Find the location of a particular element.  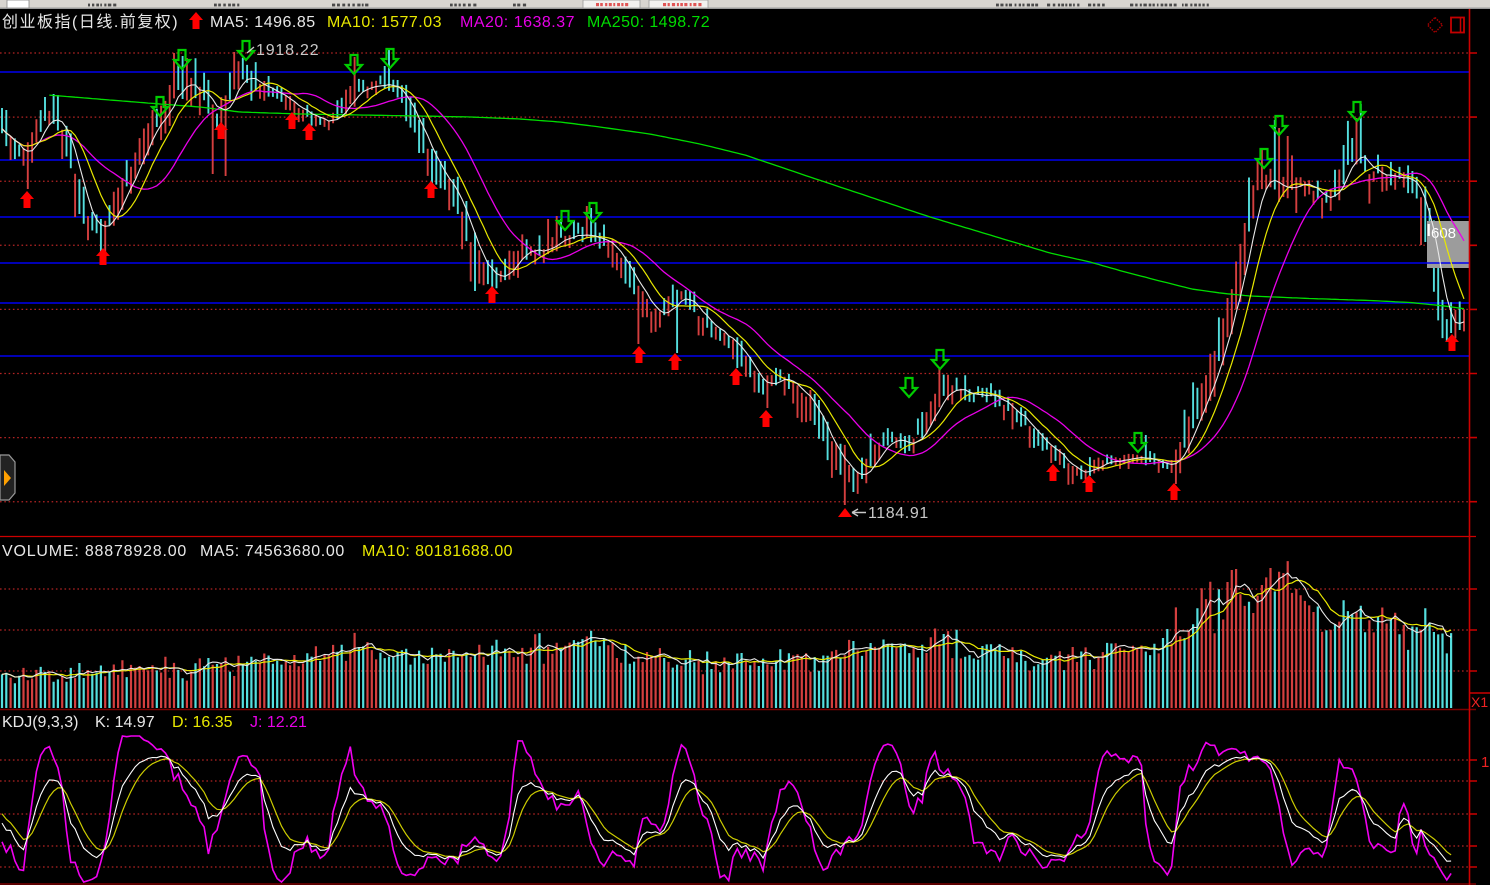

svg-text: 1 is located at coordinates (1485, 762).